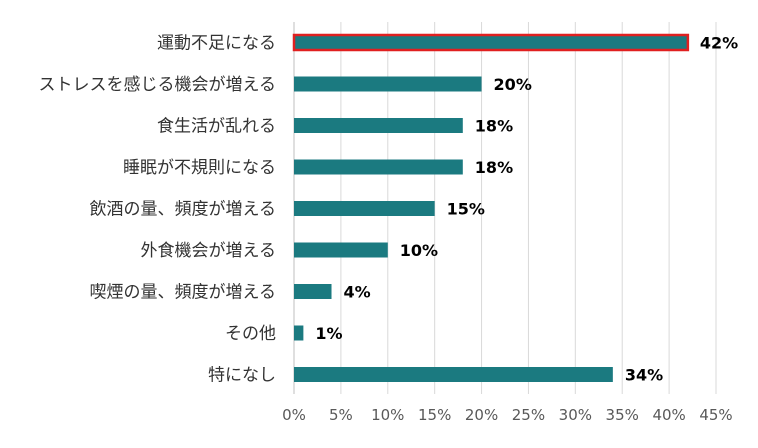 The height and width of the screenshot is (448, 758). Describe the element at coordinates (507, 415) in the screenshot. I see `x-tick-labels: 0% 5% 10% 15% 20% 25% 30% 35% 40% 45%` at that location.